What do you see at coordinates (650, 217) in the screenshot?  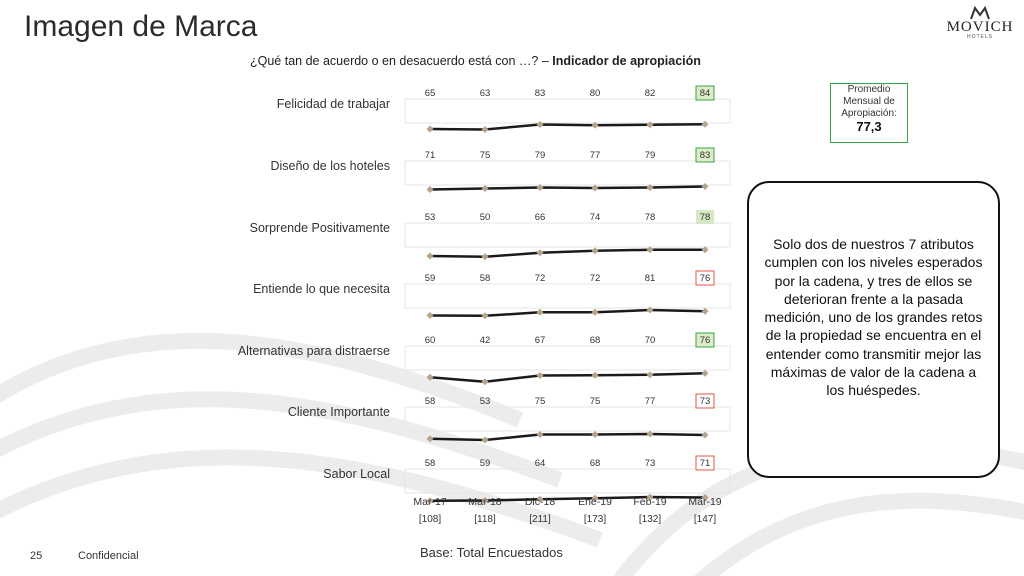 I see `data-label: 78` at bounding box center [650, 217].